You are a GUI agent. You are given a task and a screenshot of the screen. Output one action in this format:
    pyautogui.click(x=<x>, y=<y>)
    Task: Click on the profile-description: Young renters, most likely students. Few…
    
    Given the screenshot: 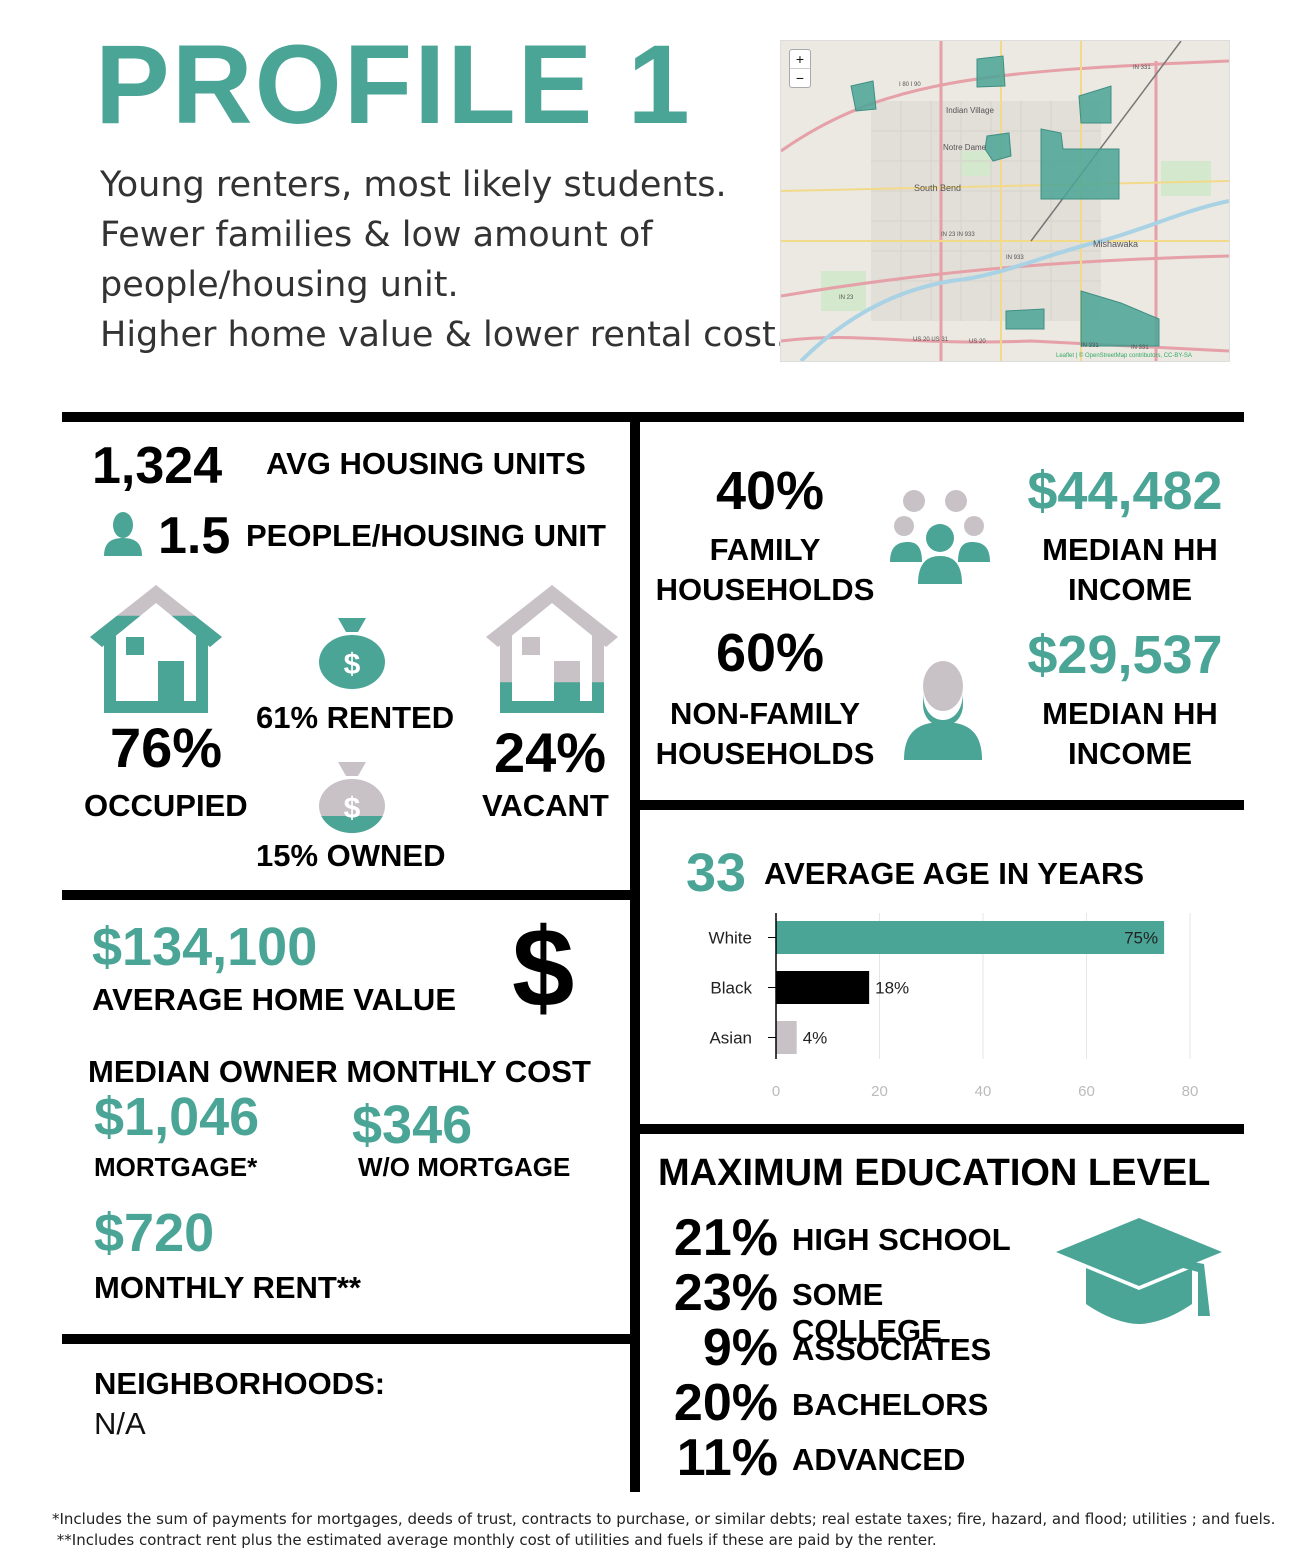 What is the action you would take?
    pyautogui.click(x=443, y=260)
    